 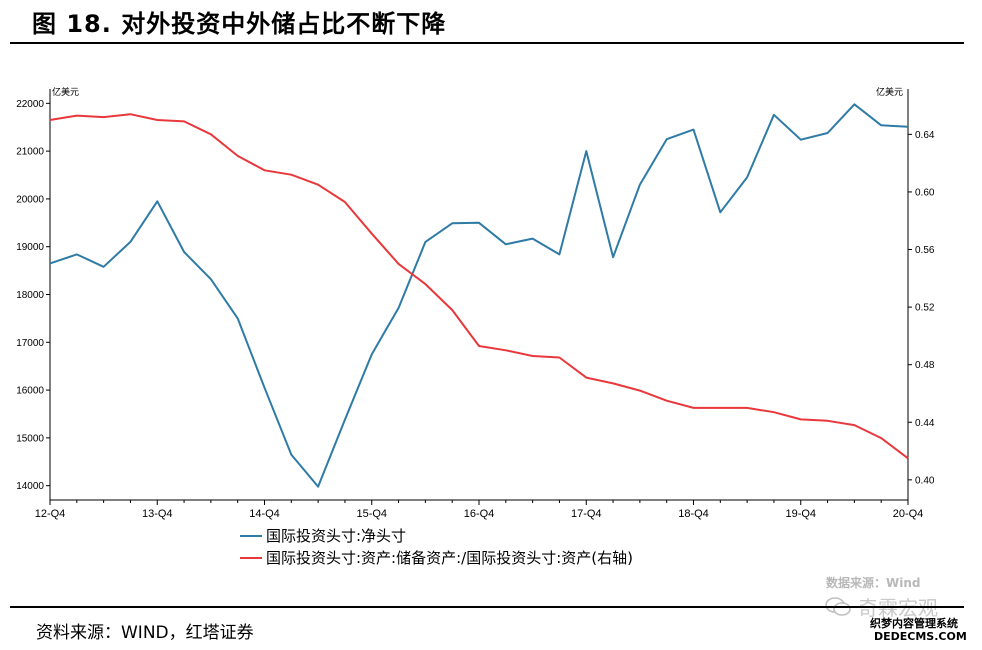 I want to click on x-tick-label: 12-Q4, so click(x=50, y=514).